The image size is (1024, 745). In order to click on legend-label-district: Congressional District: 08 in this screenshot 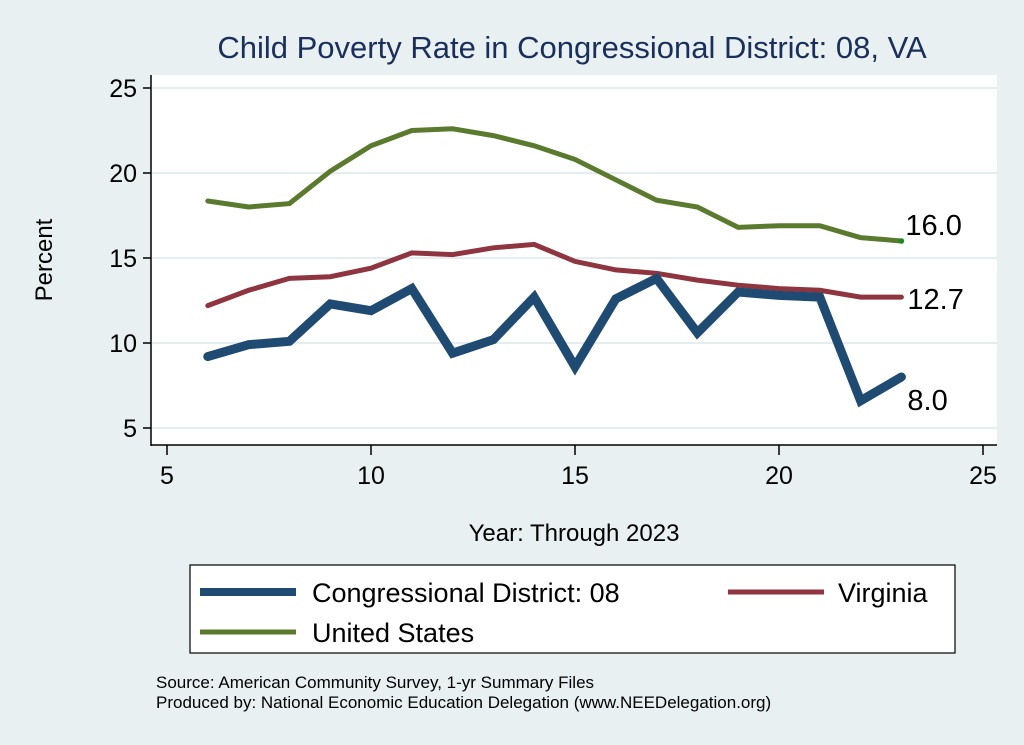, I will do `click(466, 593)`.